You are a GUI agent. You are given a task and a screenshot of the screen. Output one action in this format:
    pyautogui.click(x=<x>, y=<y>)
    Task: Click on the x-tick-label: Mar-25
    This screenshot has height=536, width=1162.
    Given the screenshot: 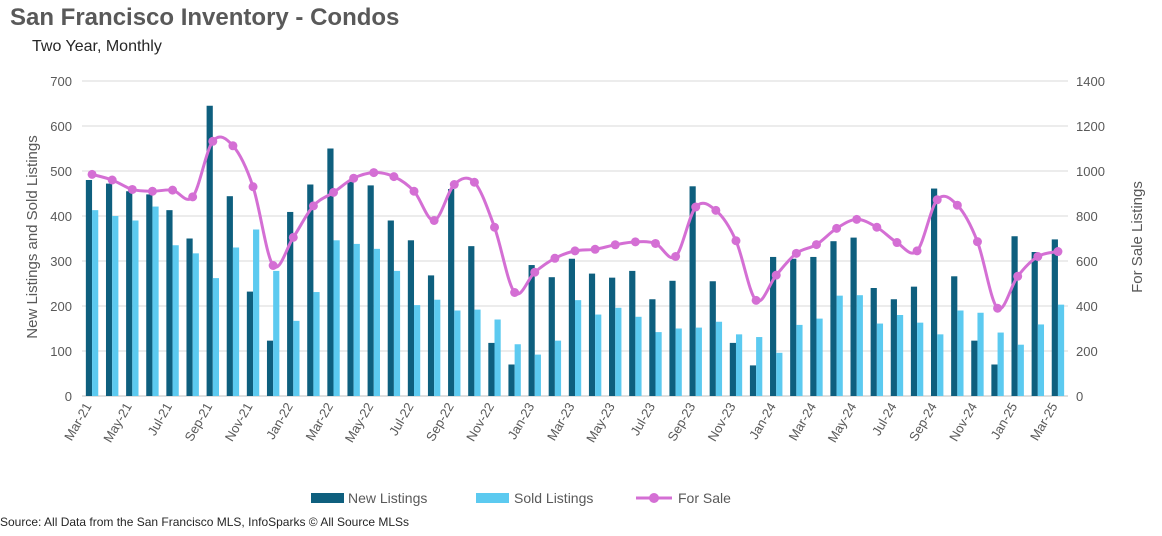 What is the action you would take?
    pyautogui.click(x=1044, y=421)
    